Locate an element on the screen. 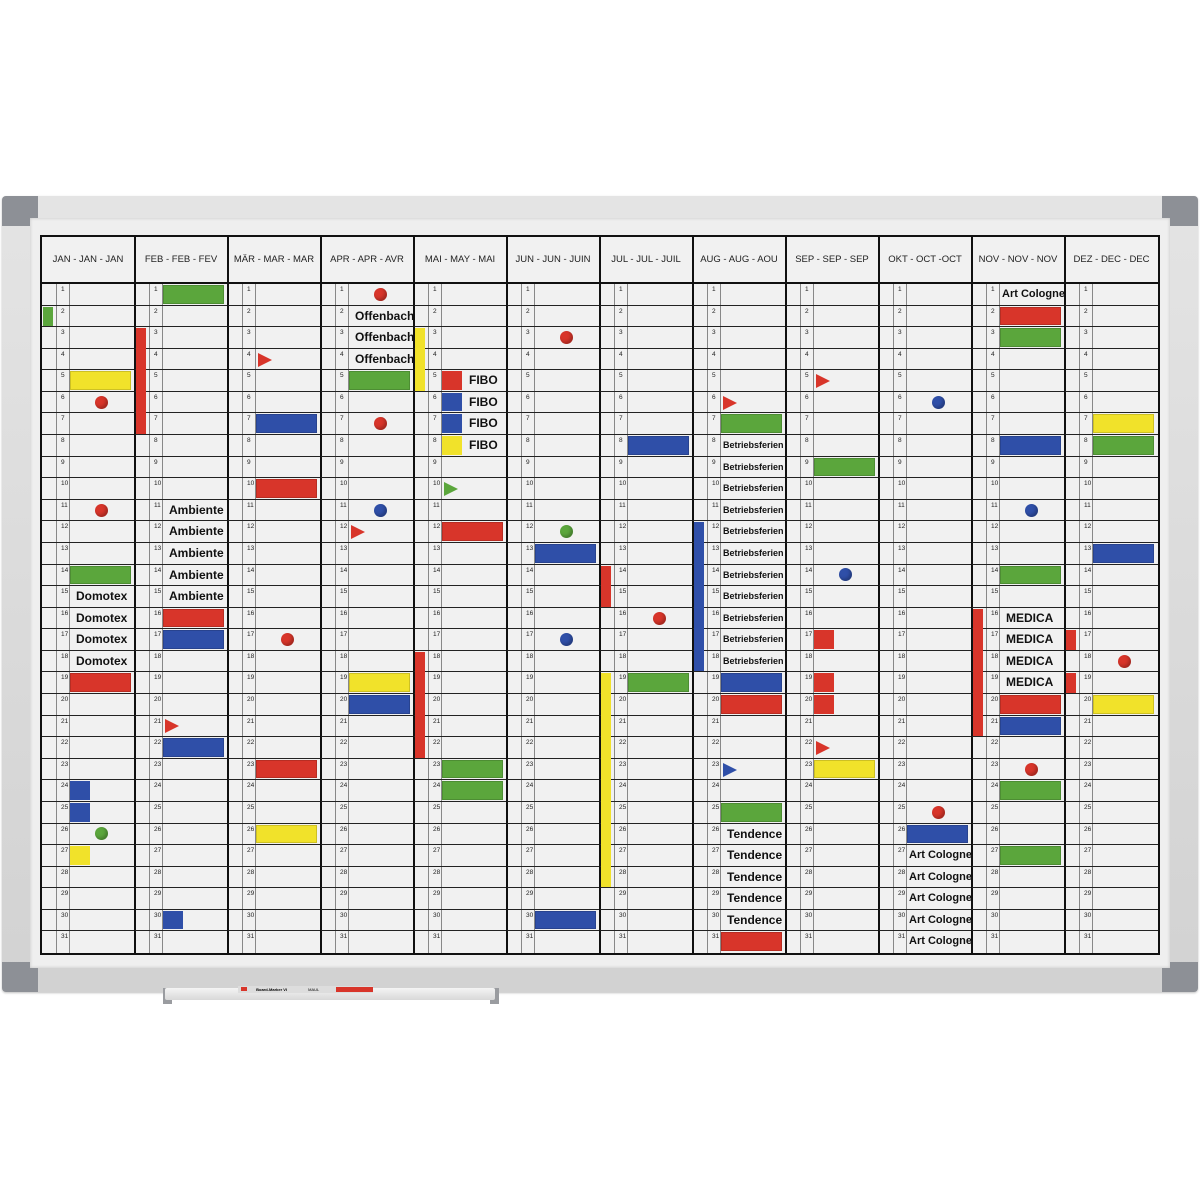 This screenshot has height=1200, width=1200. magnet-dot-icon is located at coordinates (566, 337).